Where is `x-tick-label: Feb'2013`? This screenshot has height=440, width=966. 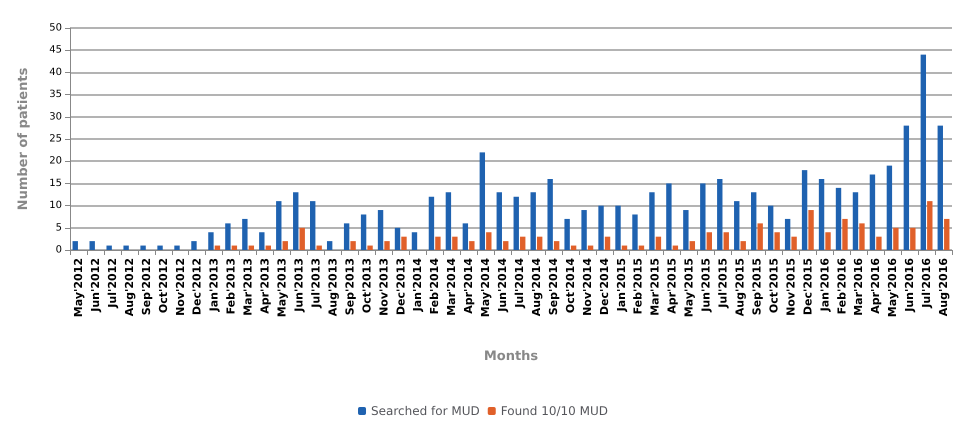 x-tick-label: Feb'2013 is located at coordinates (231, 286).